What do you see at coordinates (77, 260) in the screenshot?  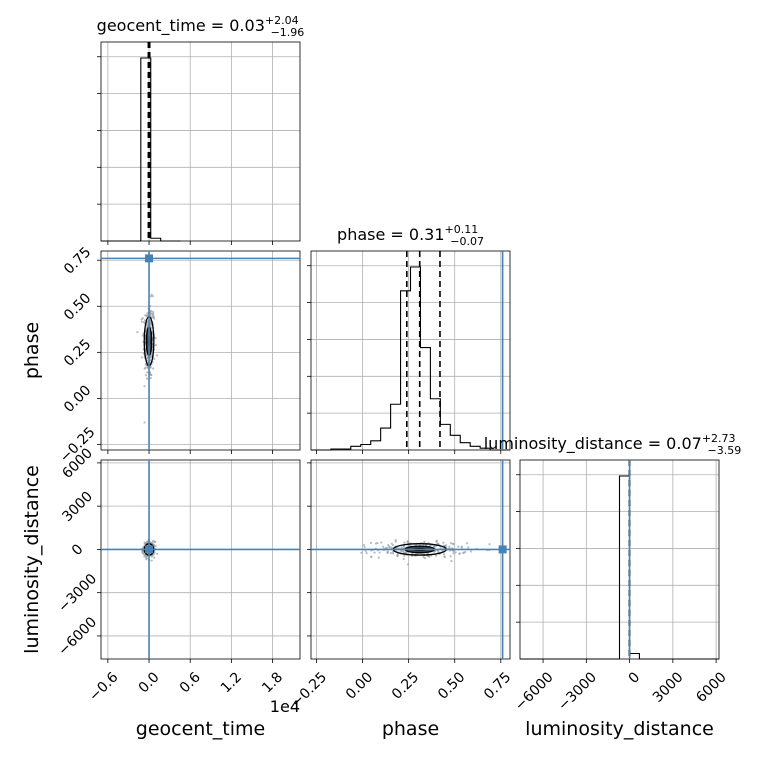 I see `y-tick-label: 0.75` at bounding box center [77, 260].